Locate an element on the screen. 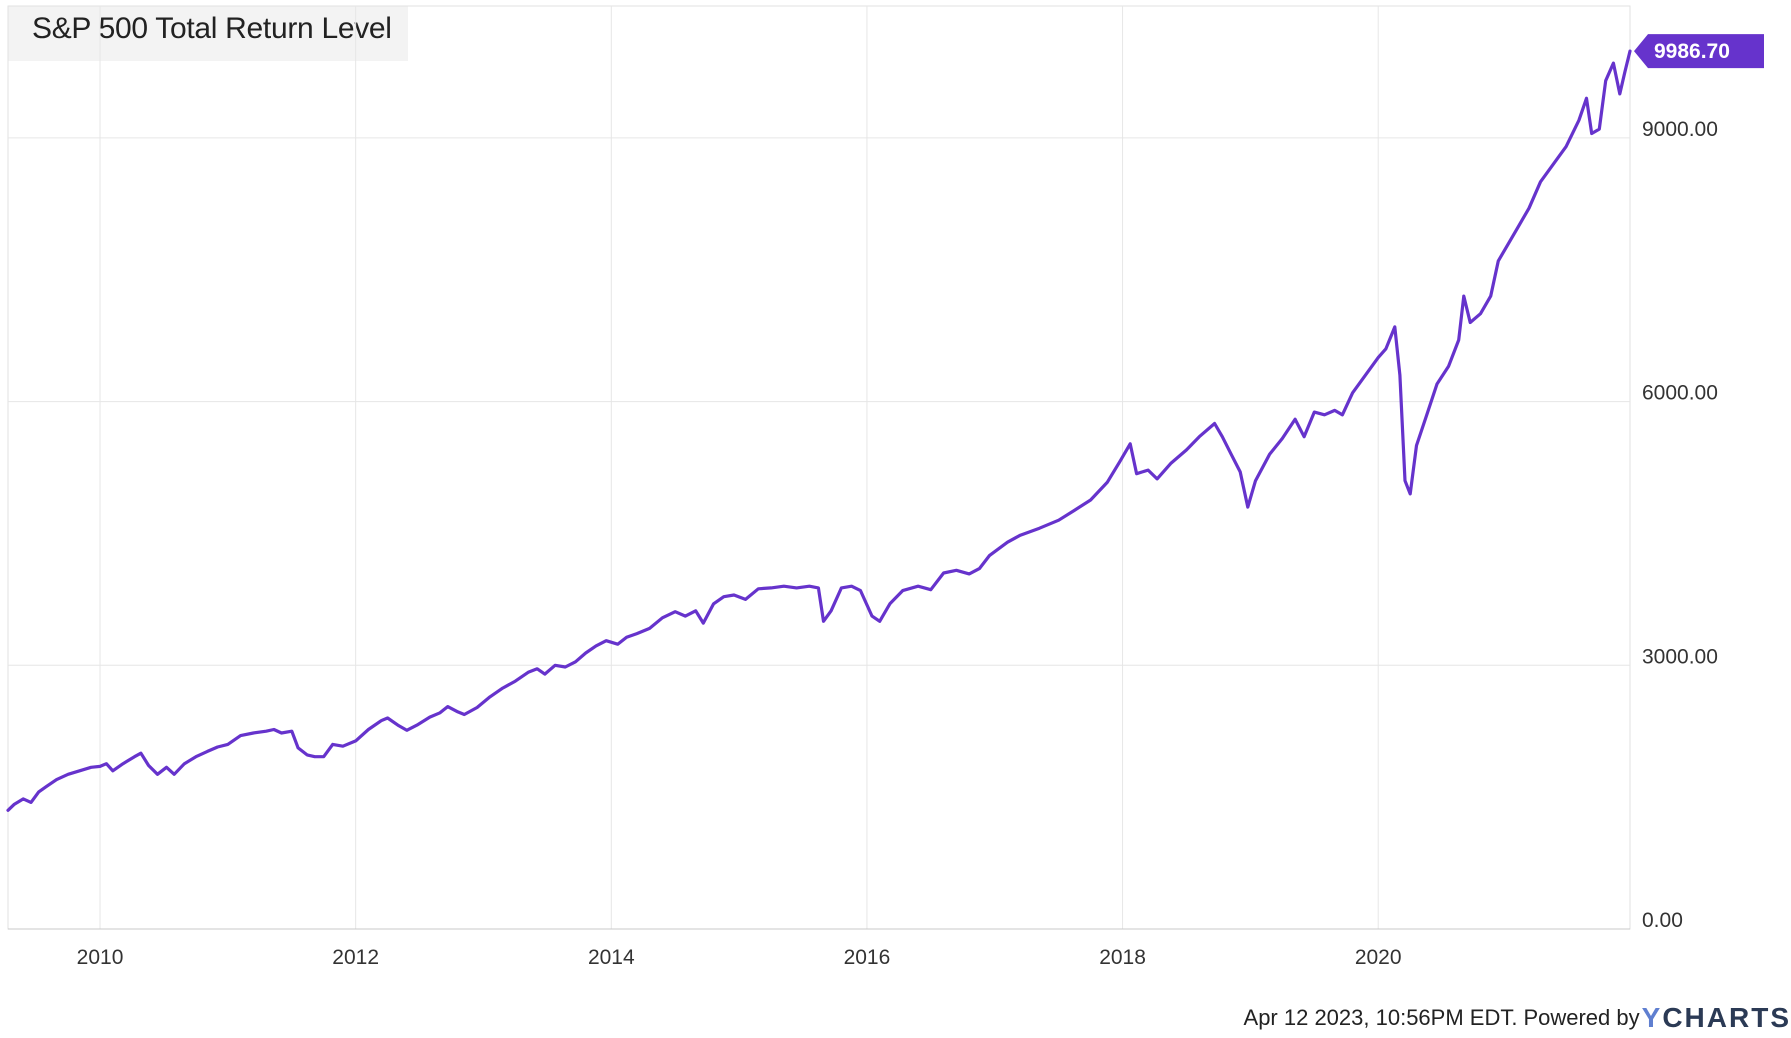 Image resolution: width=1791 pixels, height=1038 pixels. x-tick-label: 2018 is located at coordinates (1122, 957).